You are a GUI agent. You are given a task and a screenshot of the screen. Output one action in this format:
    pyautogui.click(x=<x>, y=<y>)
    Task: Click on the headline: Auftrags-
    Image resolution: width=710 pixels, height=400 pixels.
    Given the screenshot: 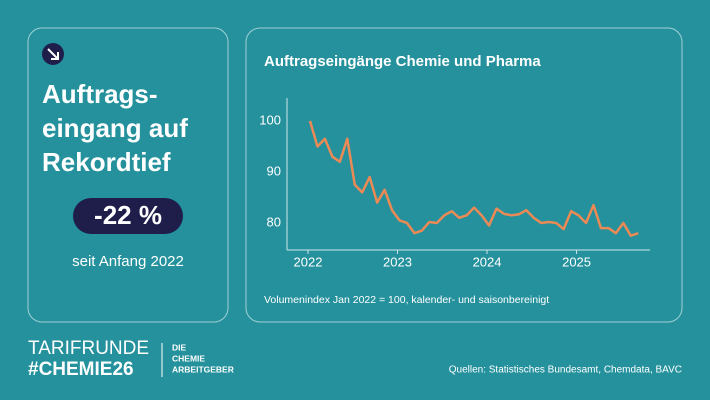 What is the action you would take?
    pyautogui.click(x=100, y=94)
    